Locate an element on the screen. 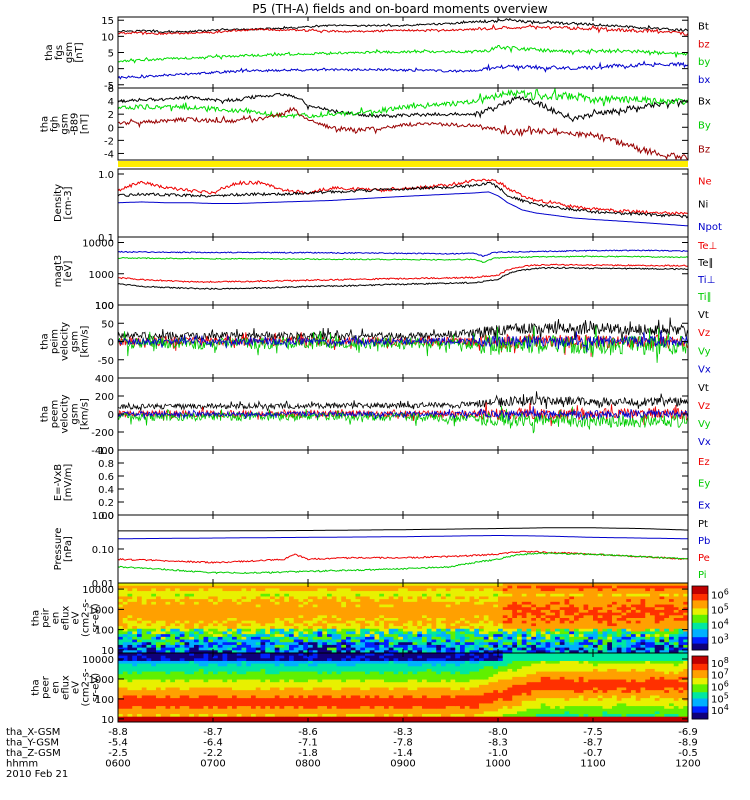  y-tick-label: 200 is located at coordinates (104, 397).